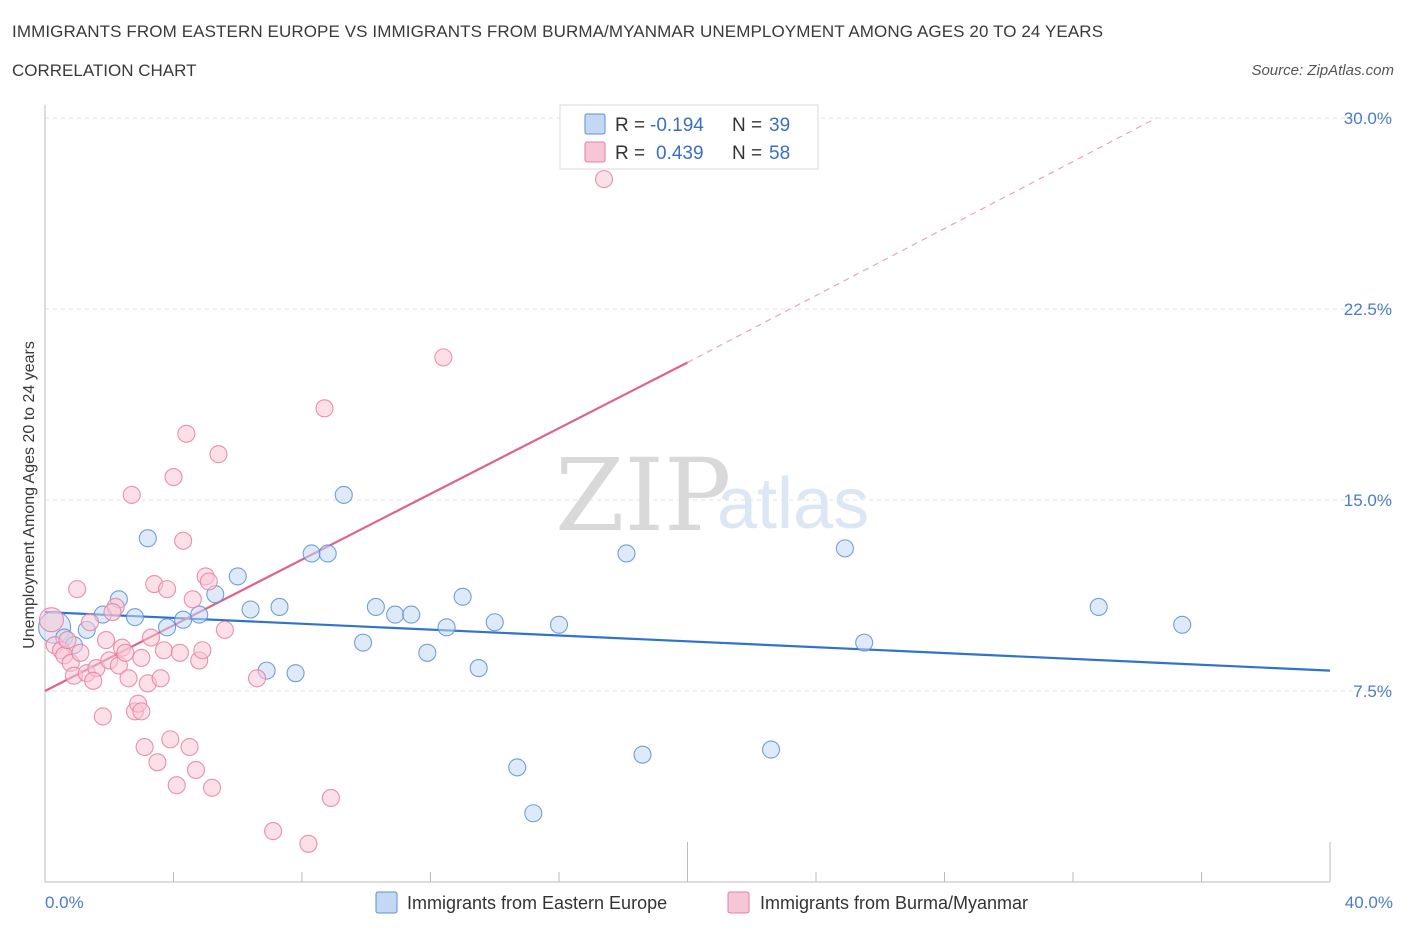 The image size is (1406, 930). What do you see at coordinates (64, 902) in the screenshot?
I see `x-tick-label-0: 0.0%` at bounding box center [64, 902].